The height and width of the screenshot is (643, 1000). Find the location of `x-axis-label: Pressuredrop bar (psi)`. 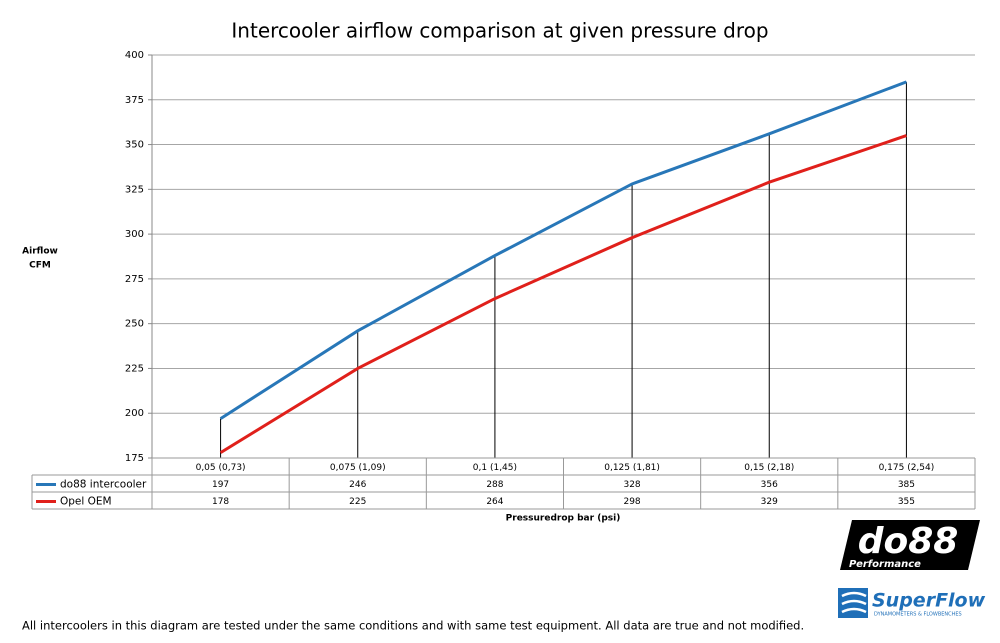

x-axis-label: Pressuredrop bar (psi) is located at coordinates (563, 519).